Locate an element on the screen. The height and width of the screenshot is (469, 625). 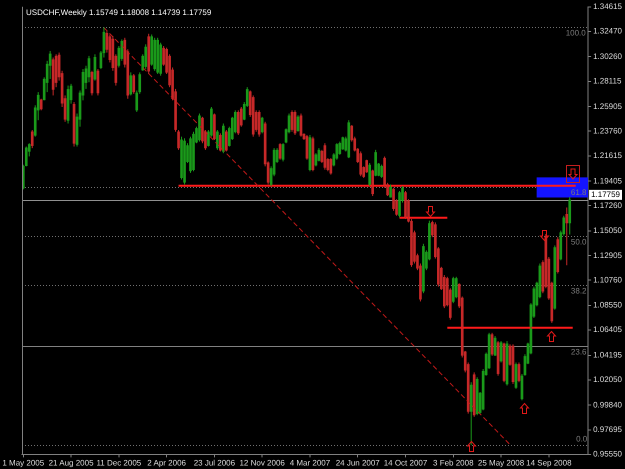
y-tick-label: 1.21615 is located at coordinates (608, 155).